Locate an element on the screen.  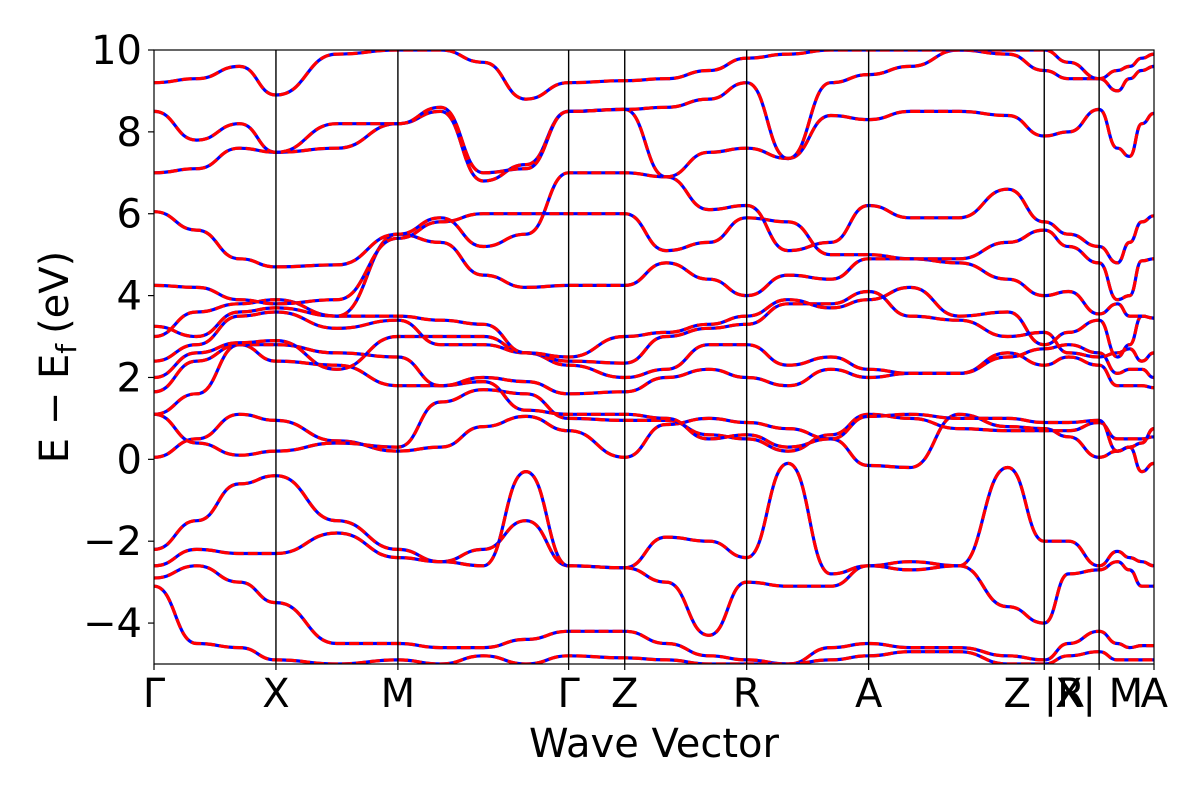
y-axis-ticks: −4 −2 0 2 4 6 8 10 is located at coordinates (118, 337).